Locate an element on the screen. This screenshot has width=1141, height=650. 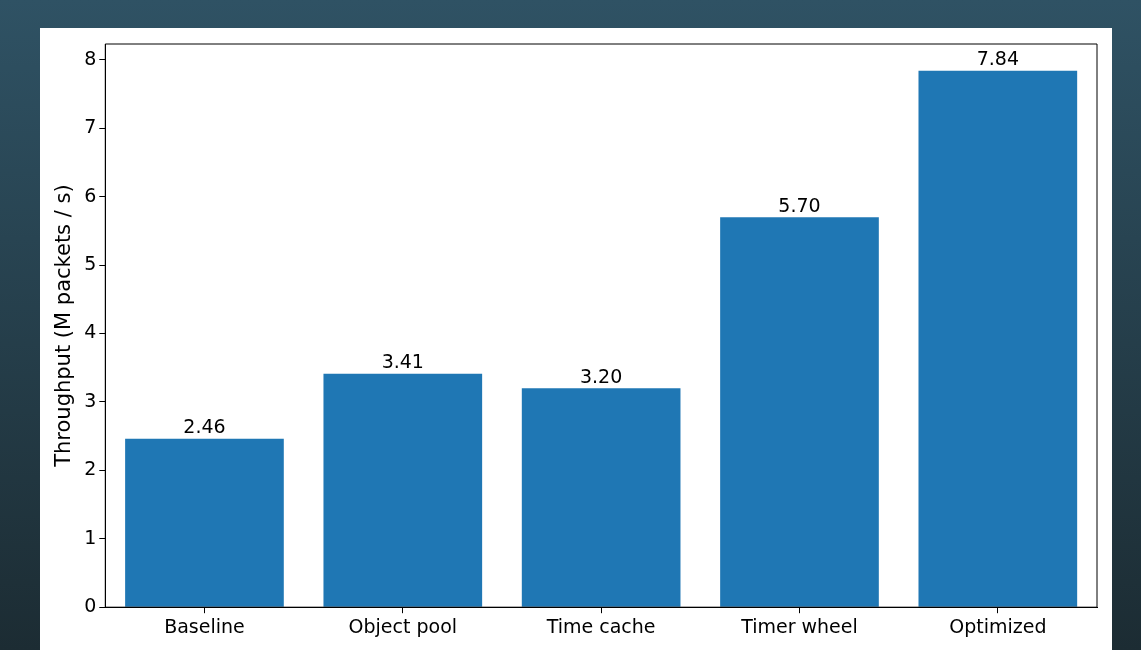
y-tick-label: 2 is located at coordinates (90, 468).